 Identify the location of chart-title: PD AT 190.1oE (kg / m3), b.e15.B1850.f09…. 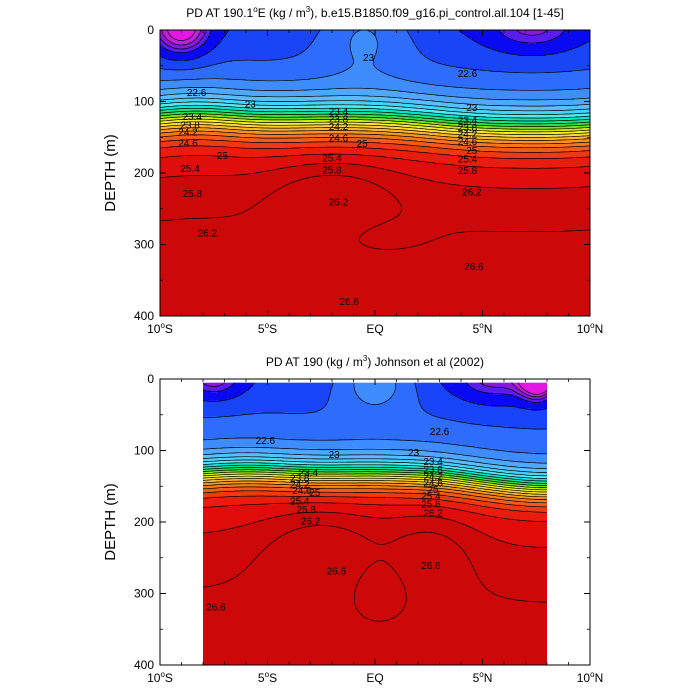
(374, 12).